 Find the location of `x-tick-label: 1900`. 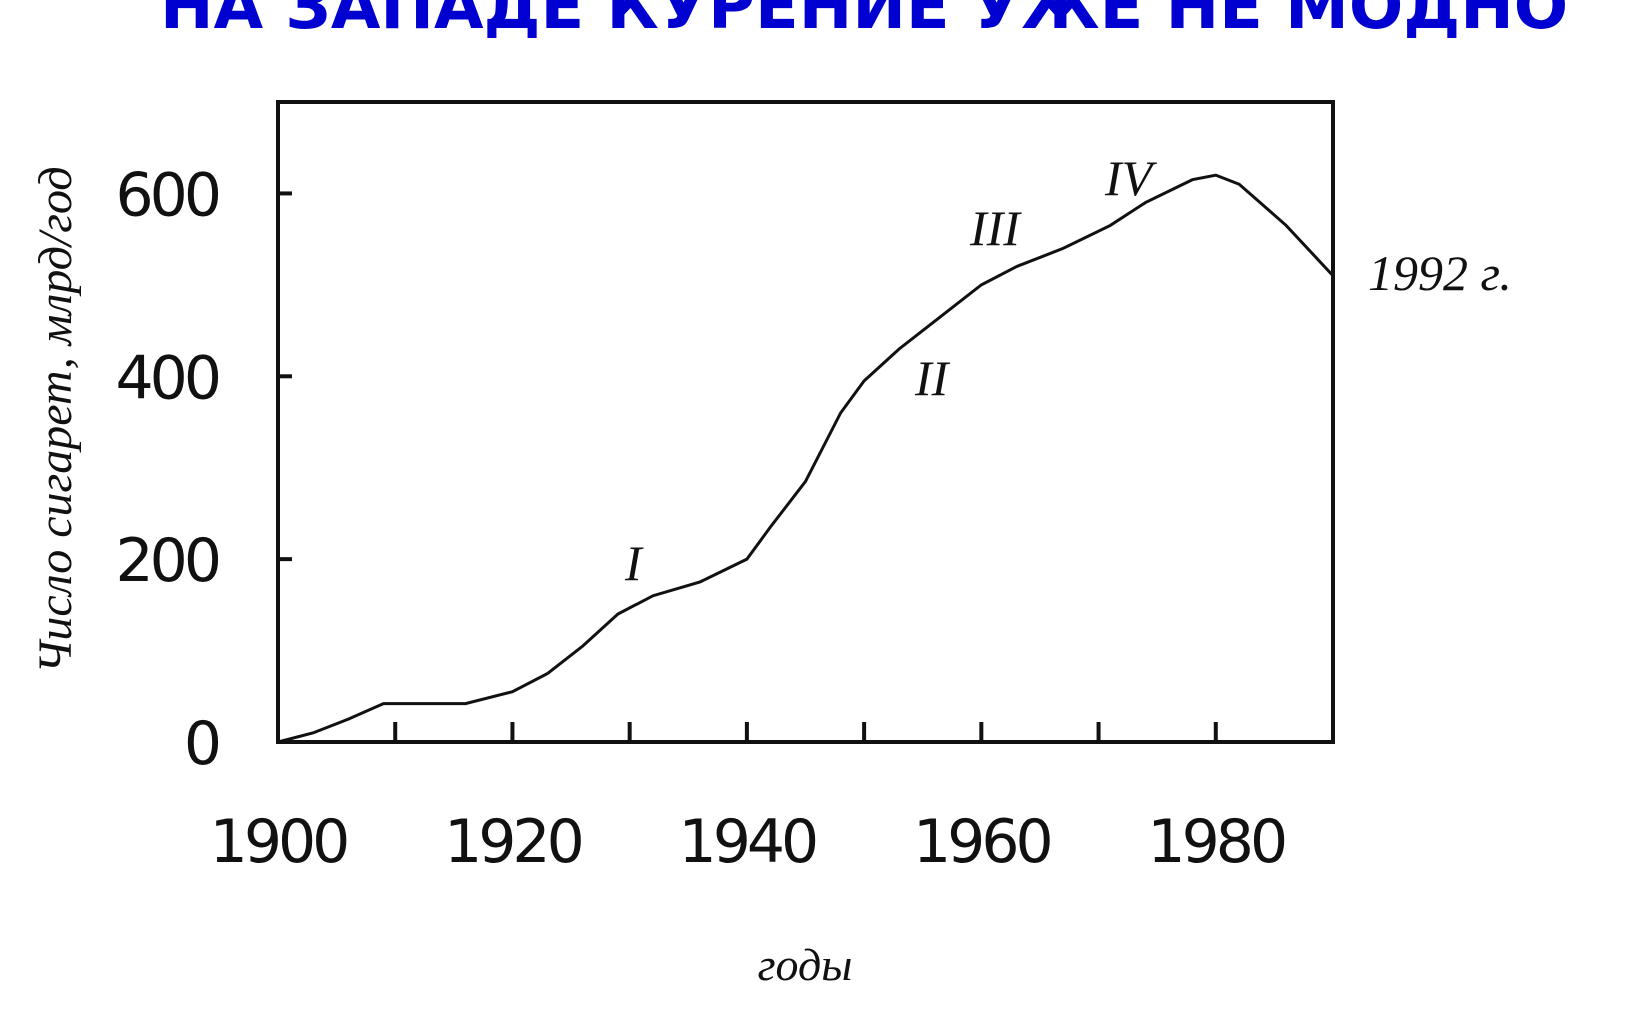

x-tick-label: 1900 is located at coordinates (279, 842).